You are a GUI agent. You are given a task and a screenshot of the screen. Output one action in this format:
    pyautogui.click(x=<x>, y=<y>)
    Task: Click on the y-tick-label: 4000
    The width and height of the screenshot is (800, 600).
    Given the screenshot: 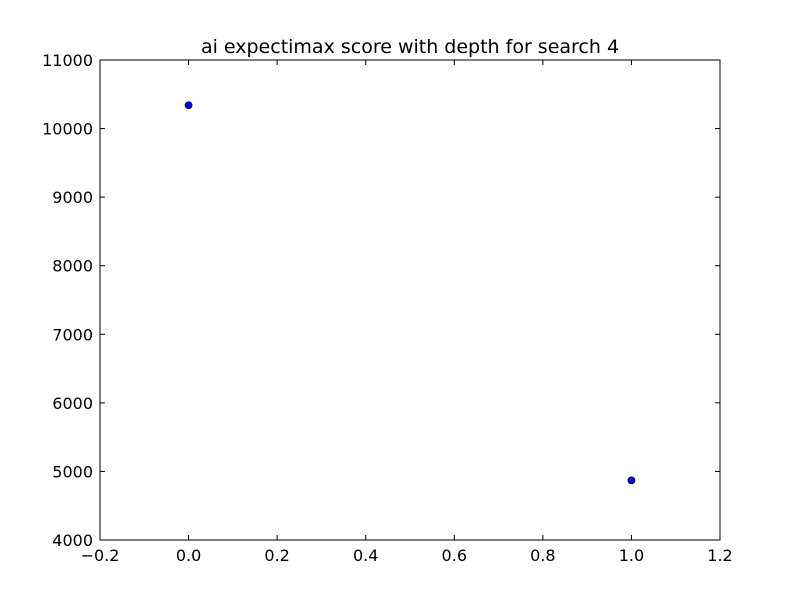 What is the action you would take?
    pyautogui.click(x=72, y=540)
    